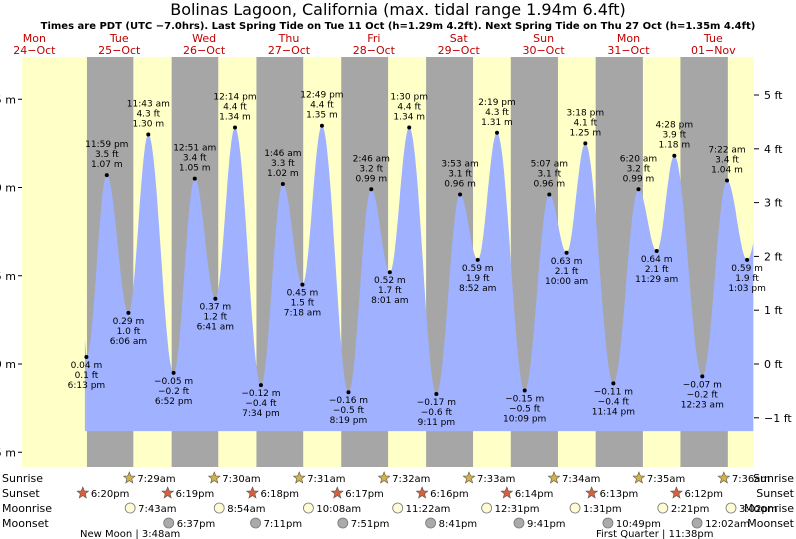  What do you see at coordinates (195, 494) in the screenshot?
I see `sunset-time: 6:19pm` at bounding box center [195, 494].